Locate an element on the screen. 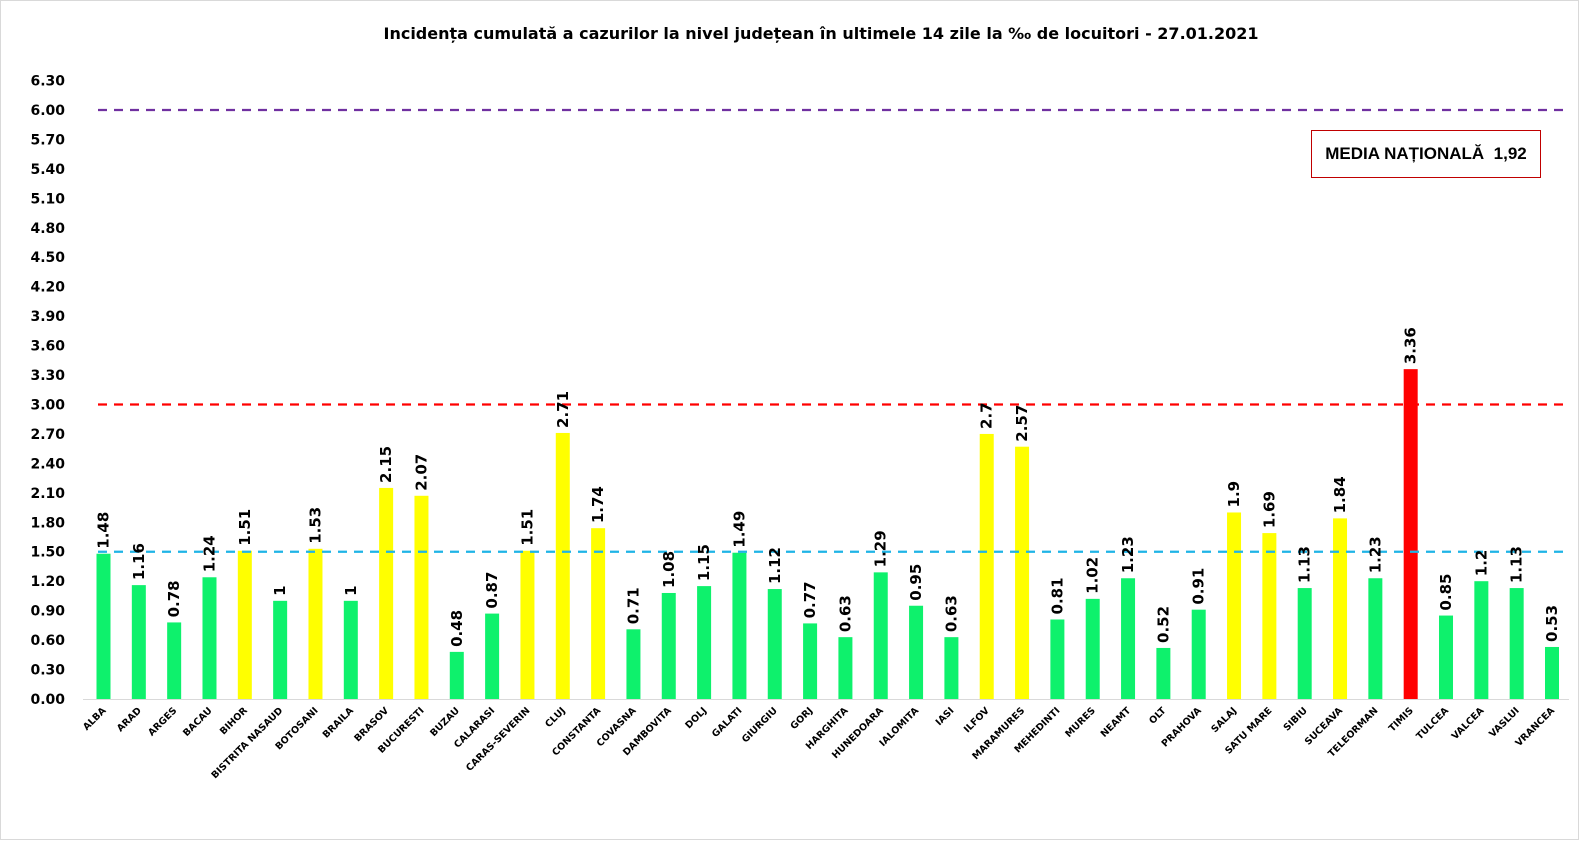 The width and height of the screenshot is (1579, 841). bar-bacau is located at coordinates (209, 638).